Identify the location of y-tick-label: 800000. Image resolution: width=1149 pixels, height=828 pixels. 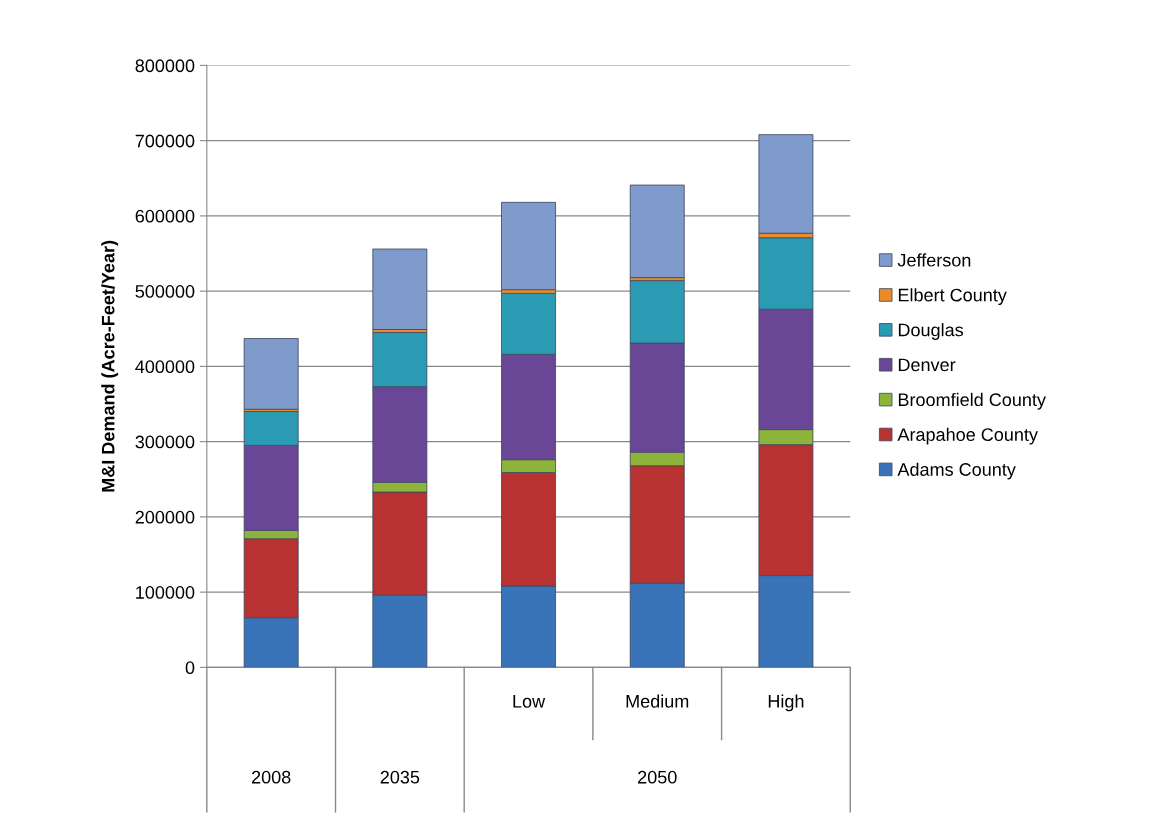
(165, 66).